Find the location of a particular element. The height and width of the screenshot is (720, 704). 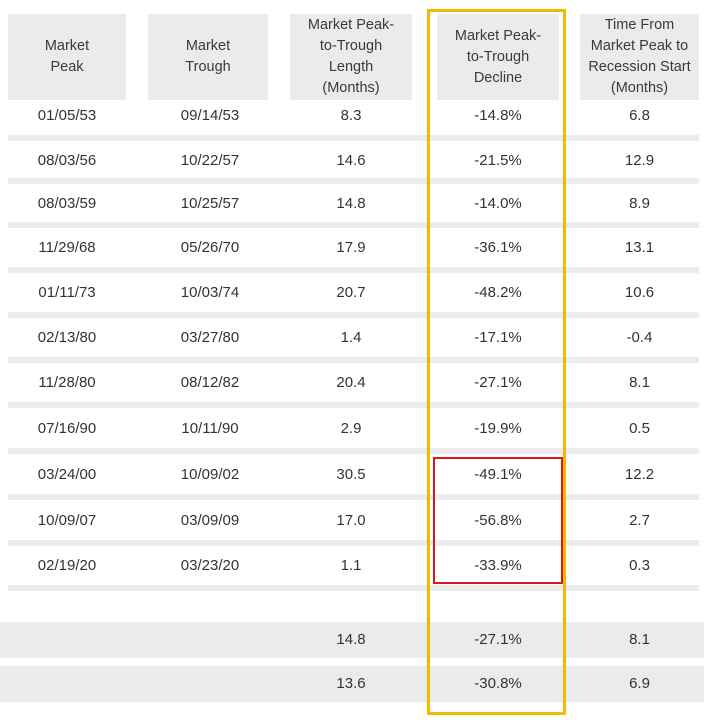

table-row: 11/28/80 08/12/82 20.4 -27.1% 8.1 is located at coordinates (352, 383).